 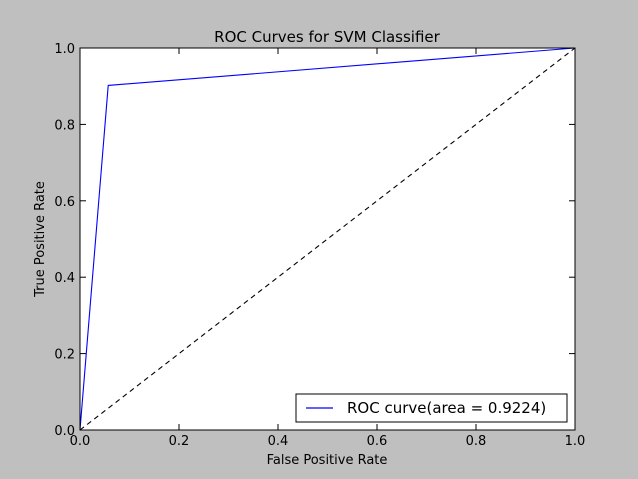 I want to click on x-tick-label: 0.2, so click(x=179, y=441).